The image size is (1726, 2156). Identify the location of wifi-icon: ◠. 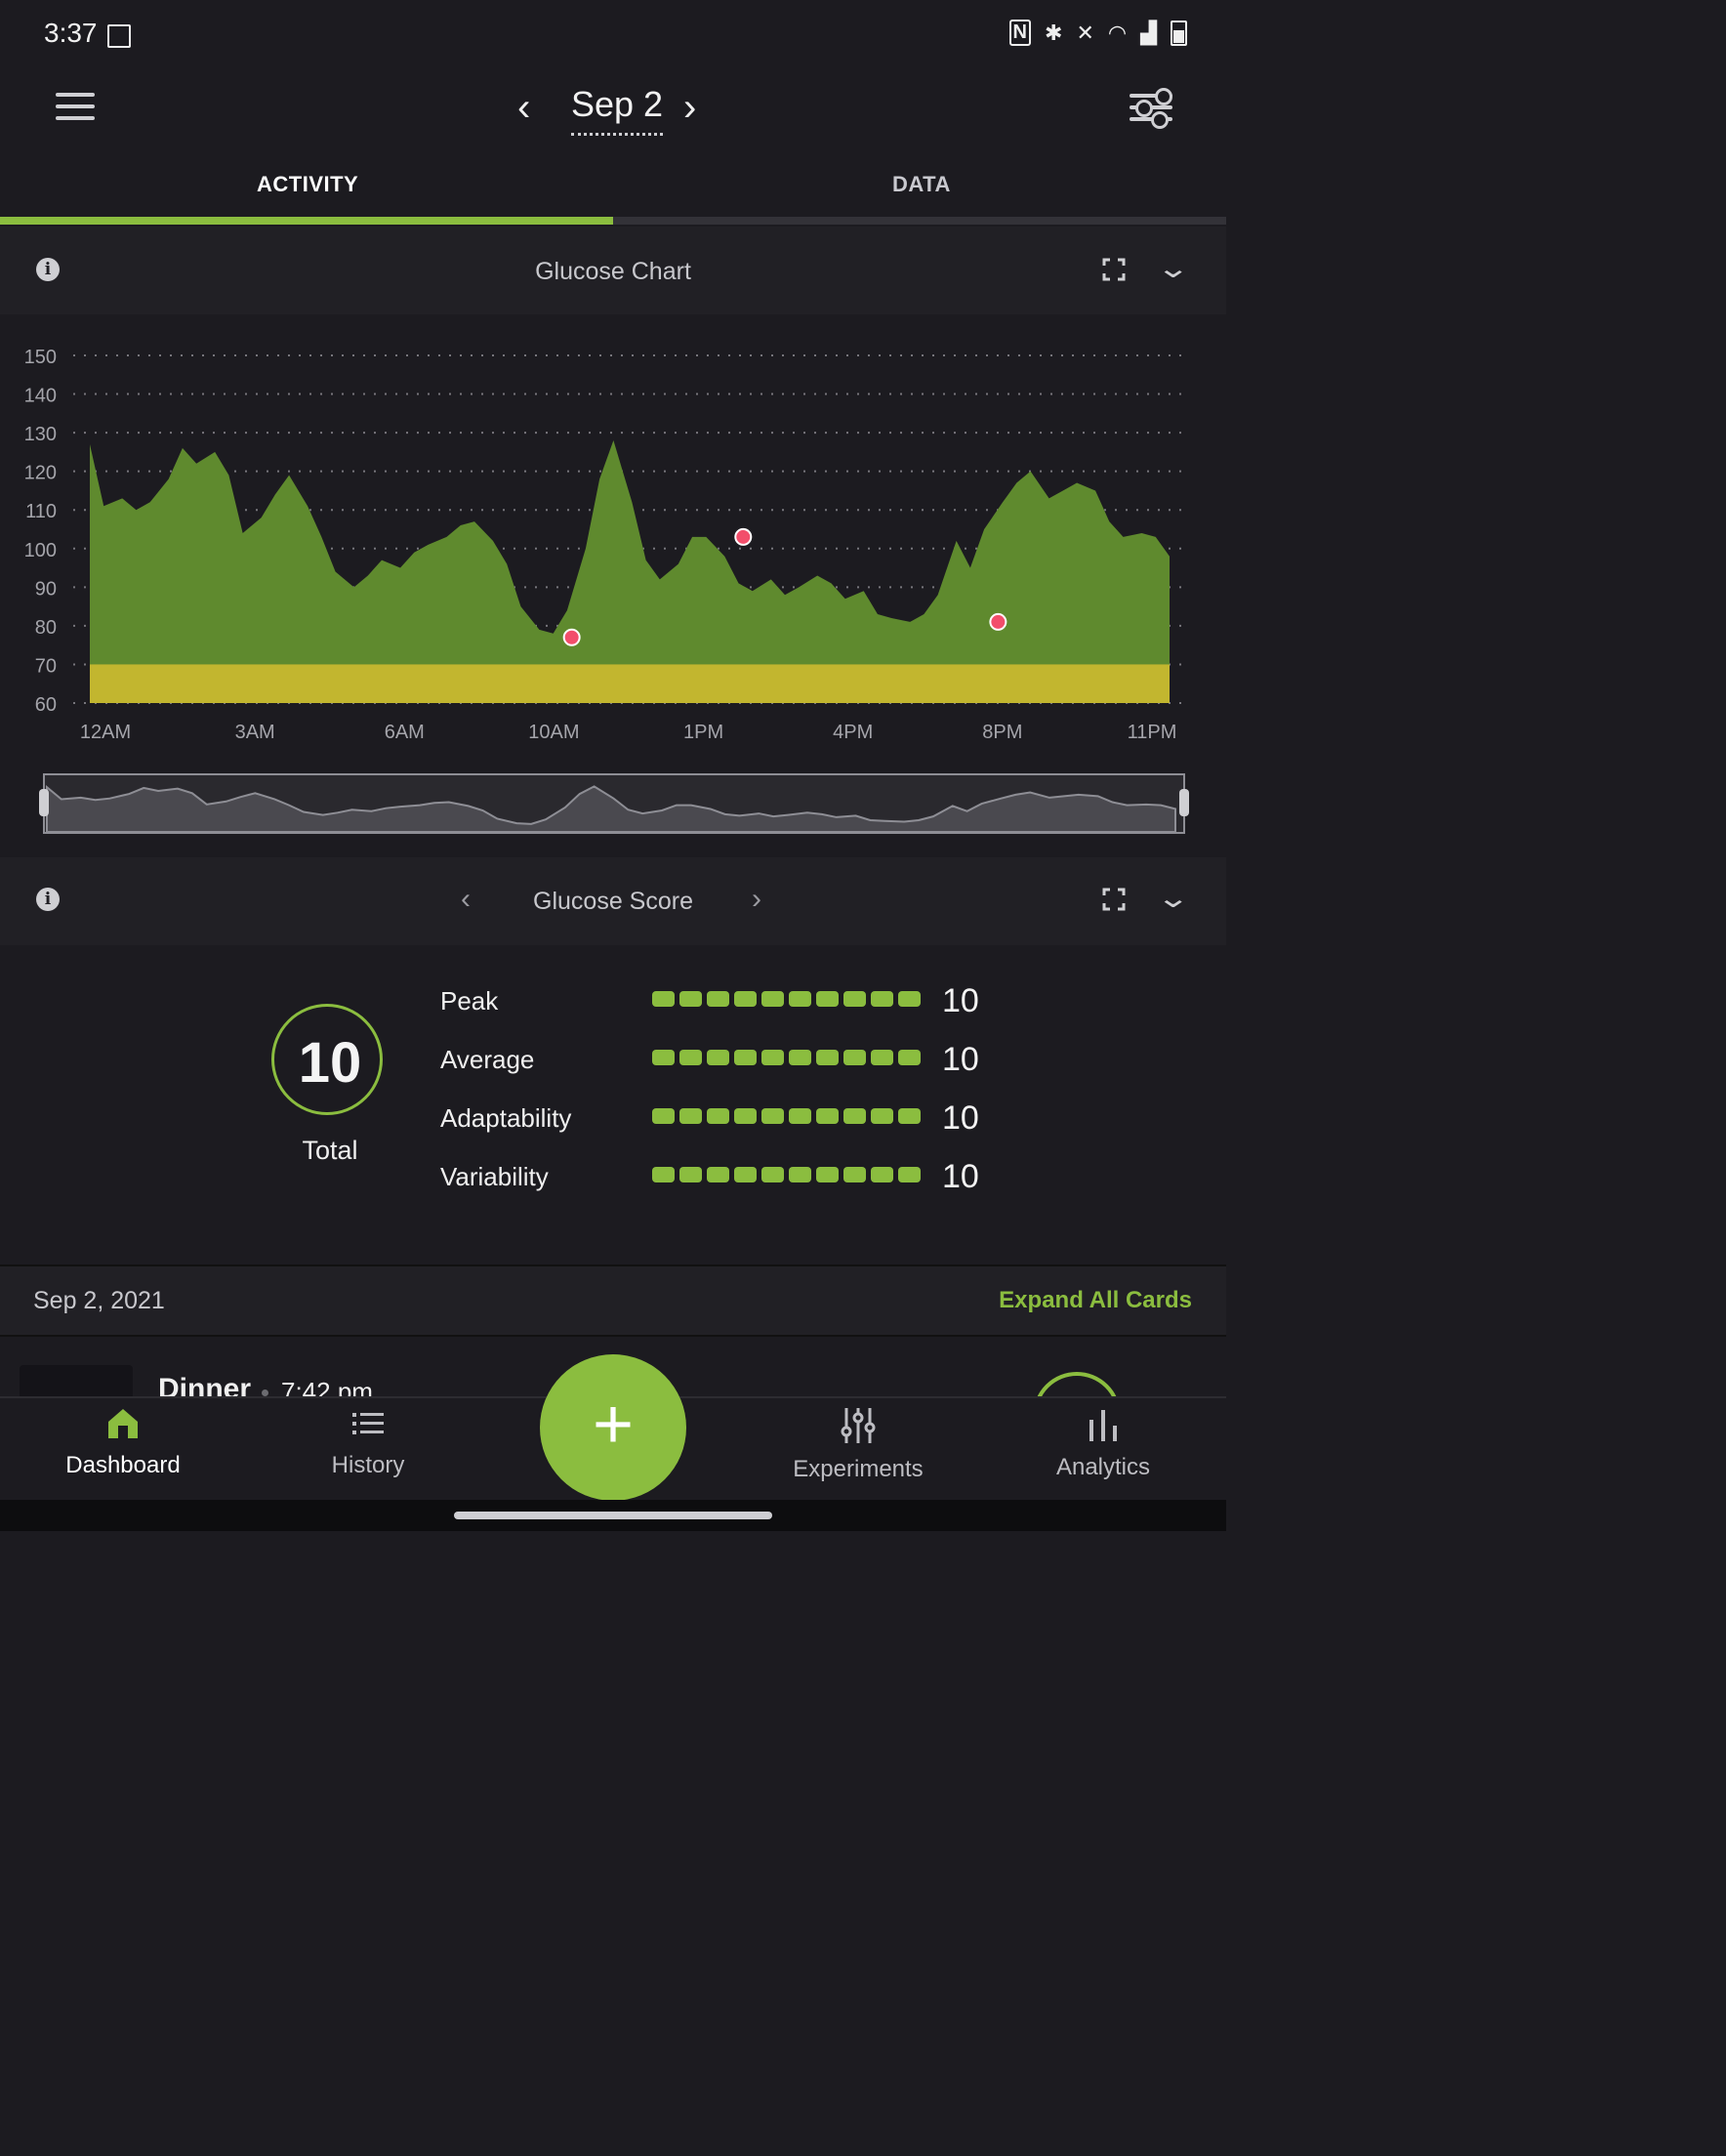
(1117, 32).